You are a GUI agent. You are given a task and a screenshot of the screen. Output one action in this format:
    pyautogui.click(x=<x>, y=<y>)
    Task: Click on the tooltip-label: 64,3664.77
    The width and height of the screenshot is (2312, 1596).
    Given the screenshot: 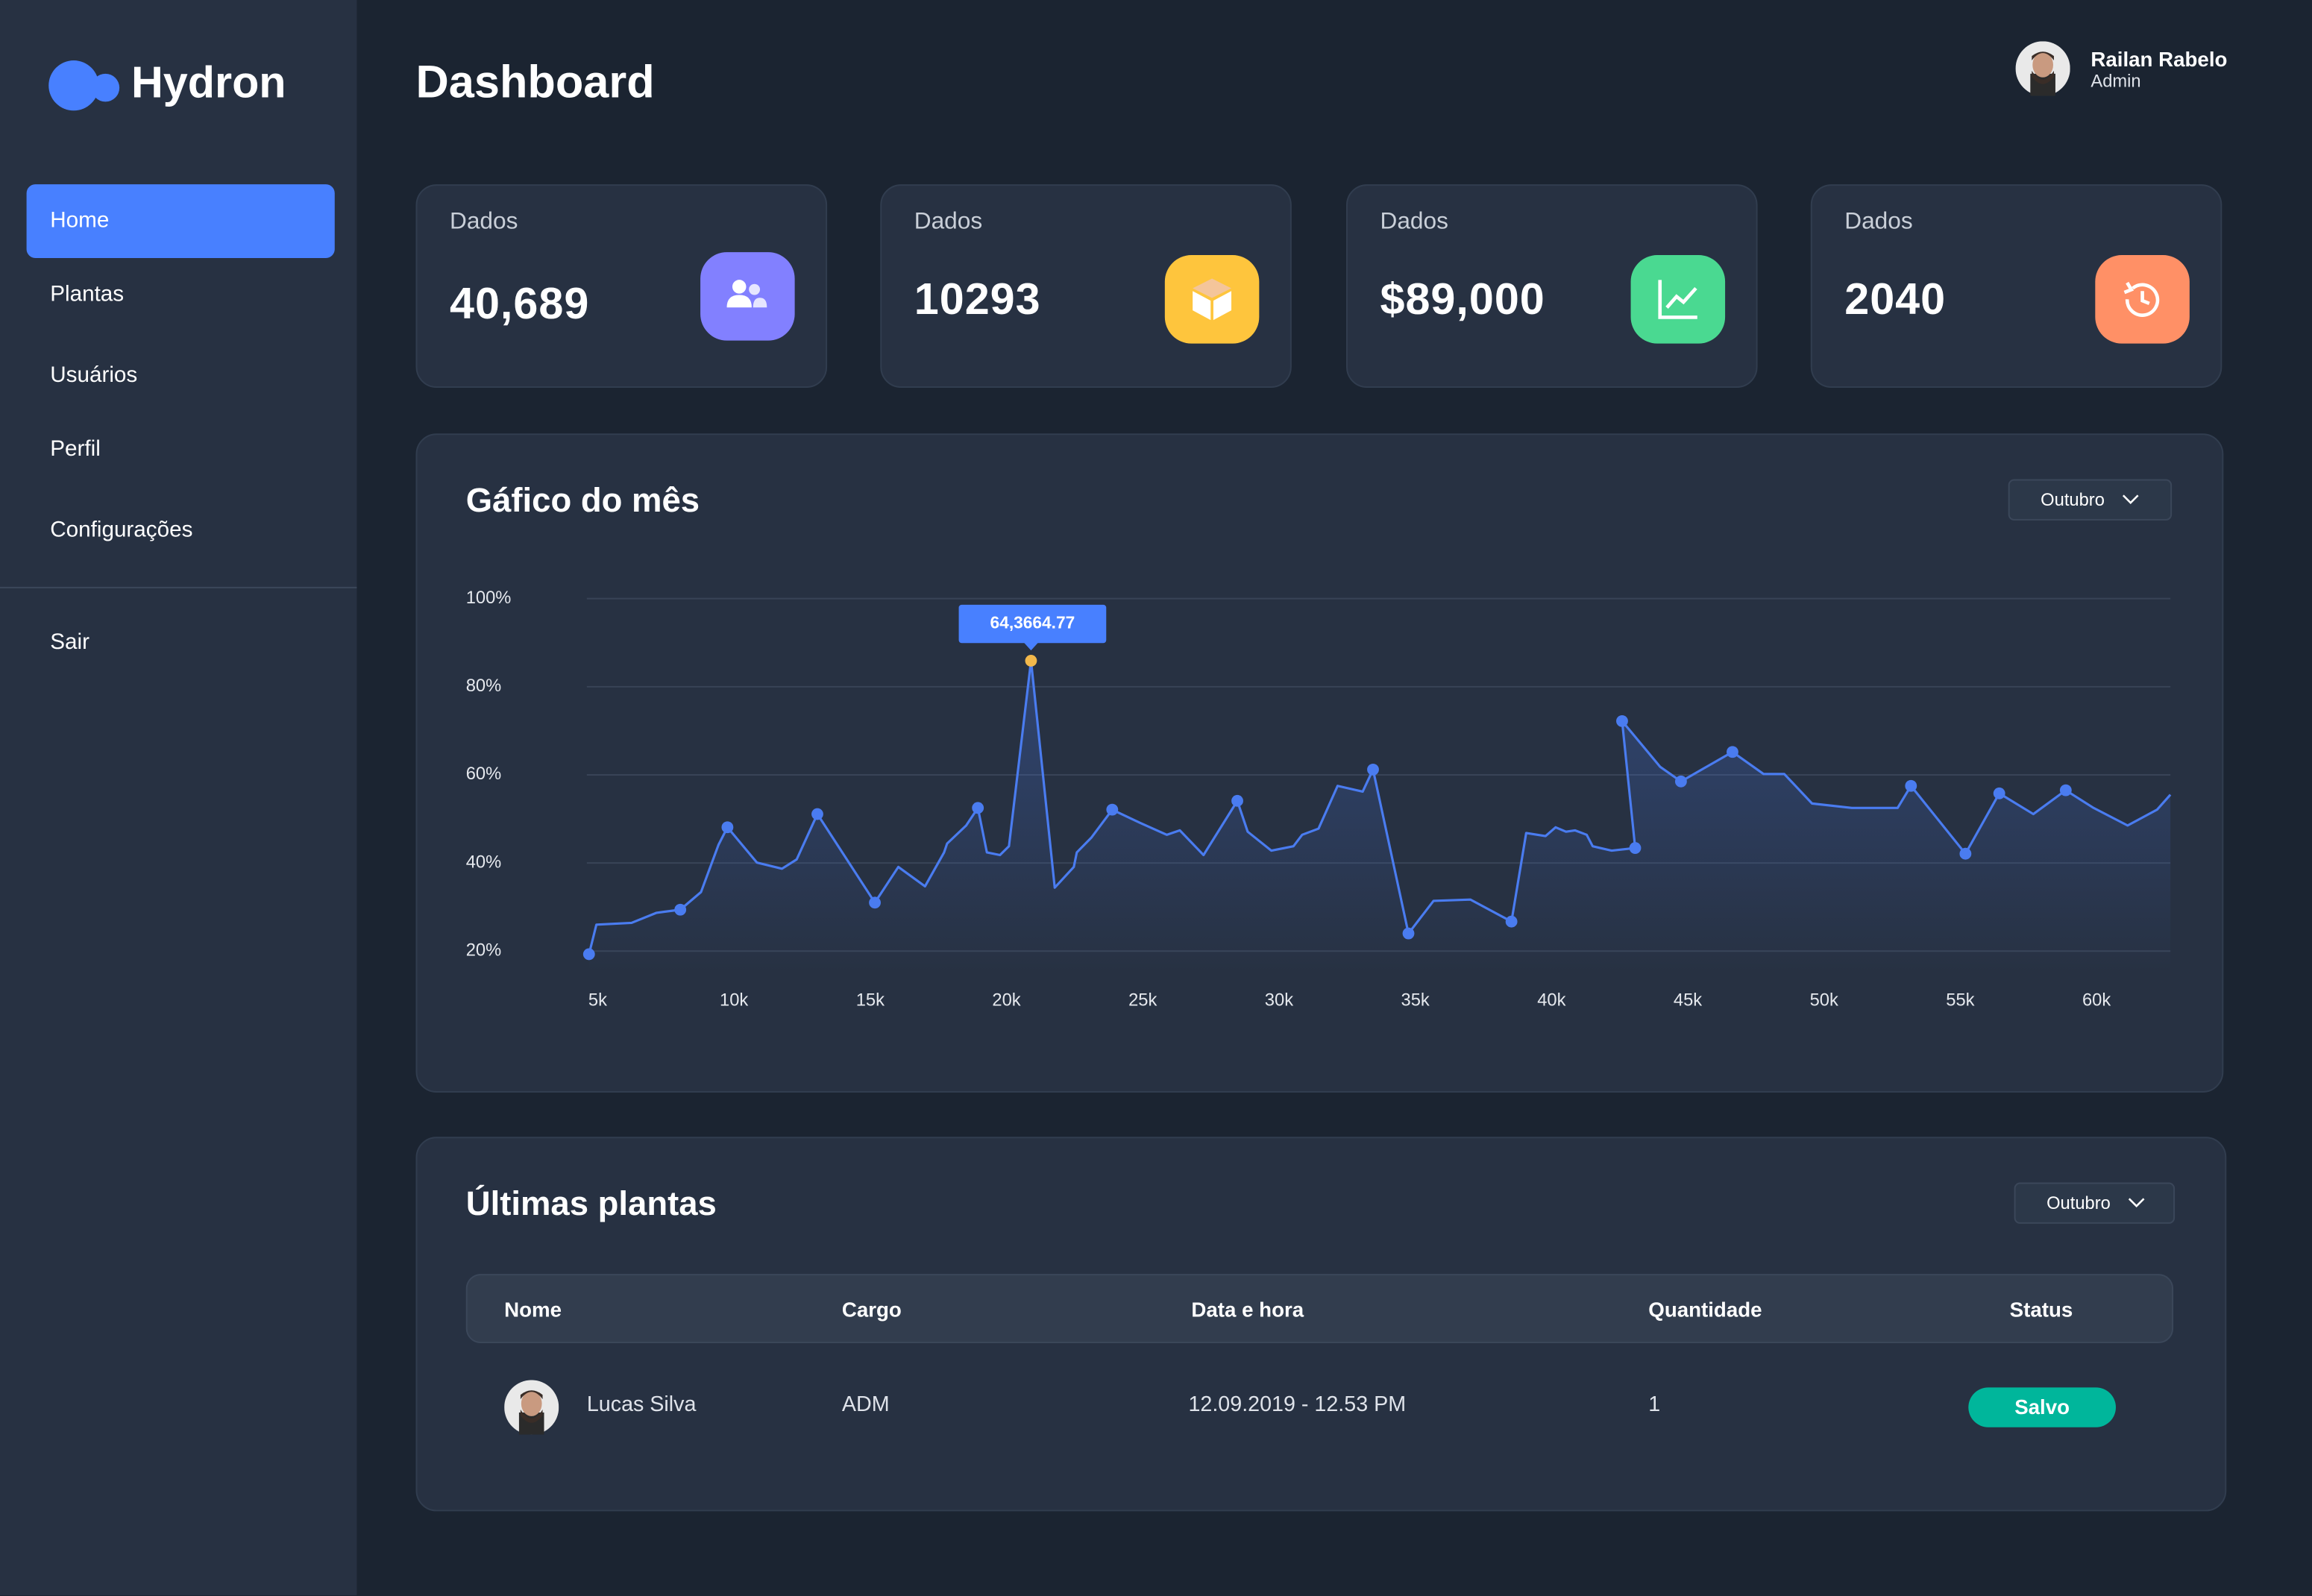 What is the action you would take?
    pyautogui.click(x=1033, y=622)
    